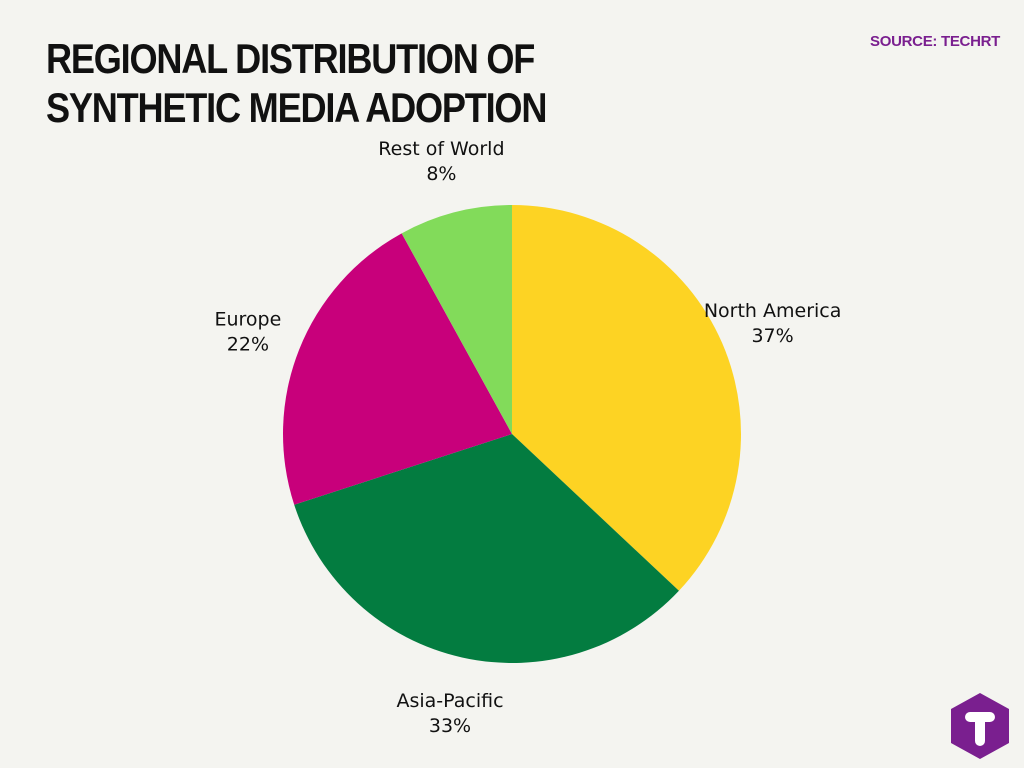 The width and height of the screenshot is (1024, 768). Describe the element at coordinates (980, 726) in the screenshot. I see `techrt-logo-icon` at that location.